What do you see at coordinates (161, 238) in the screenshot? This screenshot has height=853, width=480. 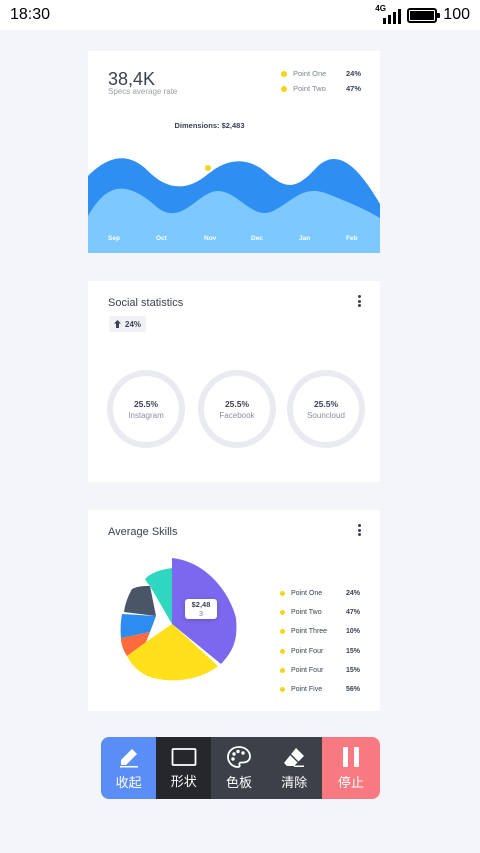 I see `month-label: Oct` at bounding box center [161, 238].